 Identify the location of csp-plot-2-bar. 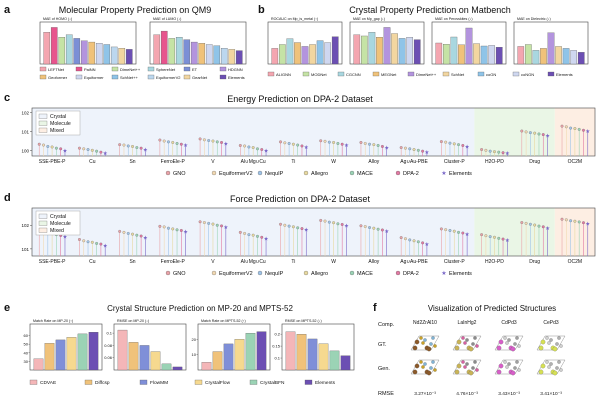
(250, 351).